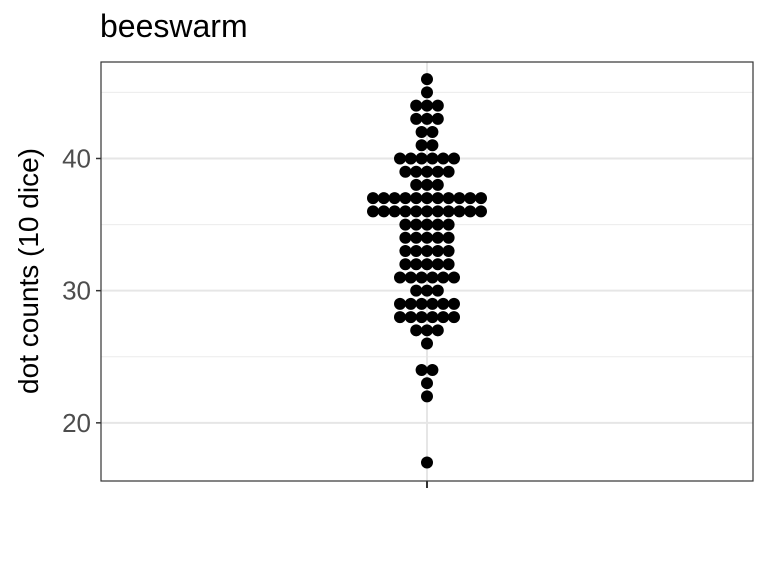  I want to click on y-axis: 20 30 40, so click(81, 290).